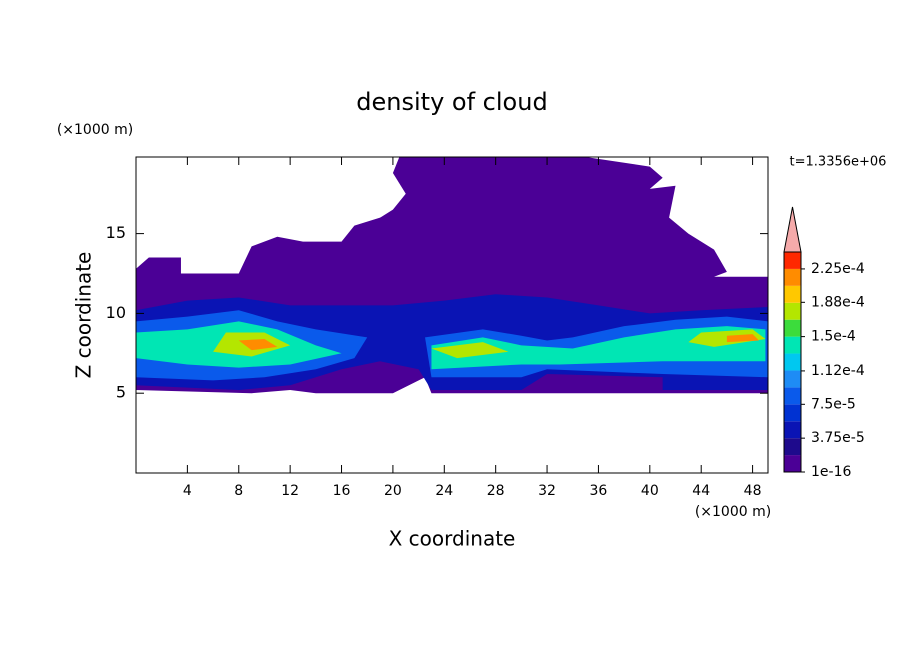 Image resolution: width=904 pixels, height=654 pixels. Describe the element at coordinates (838, 371) in the screenshot. I see `colorbar-tick-label: 1.12e-4` at that location.